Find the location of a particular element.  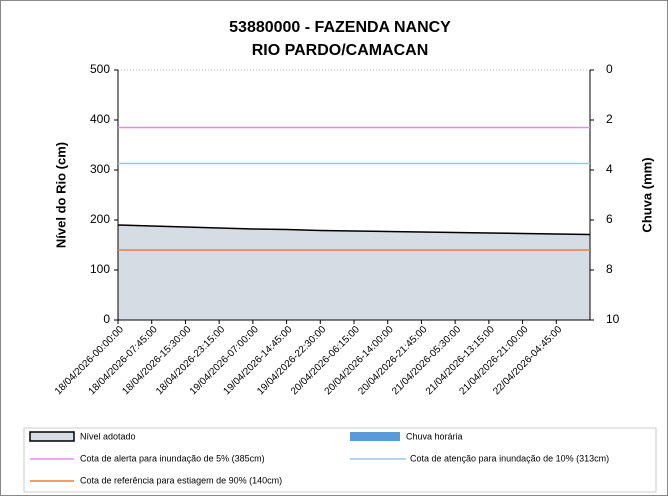

y2-tick-label: 8 is located at coordinates (609, 269).